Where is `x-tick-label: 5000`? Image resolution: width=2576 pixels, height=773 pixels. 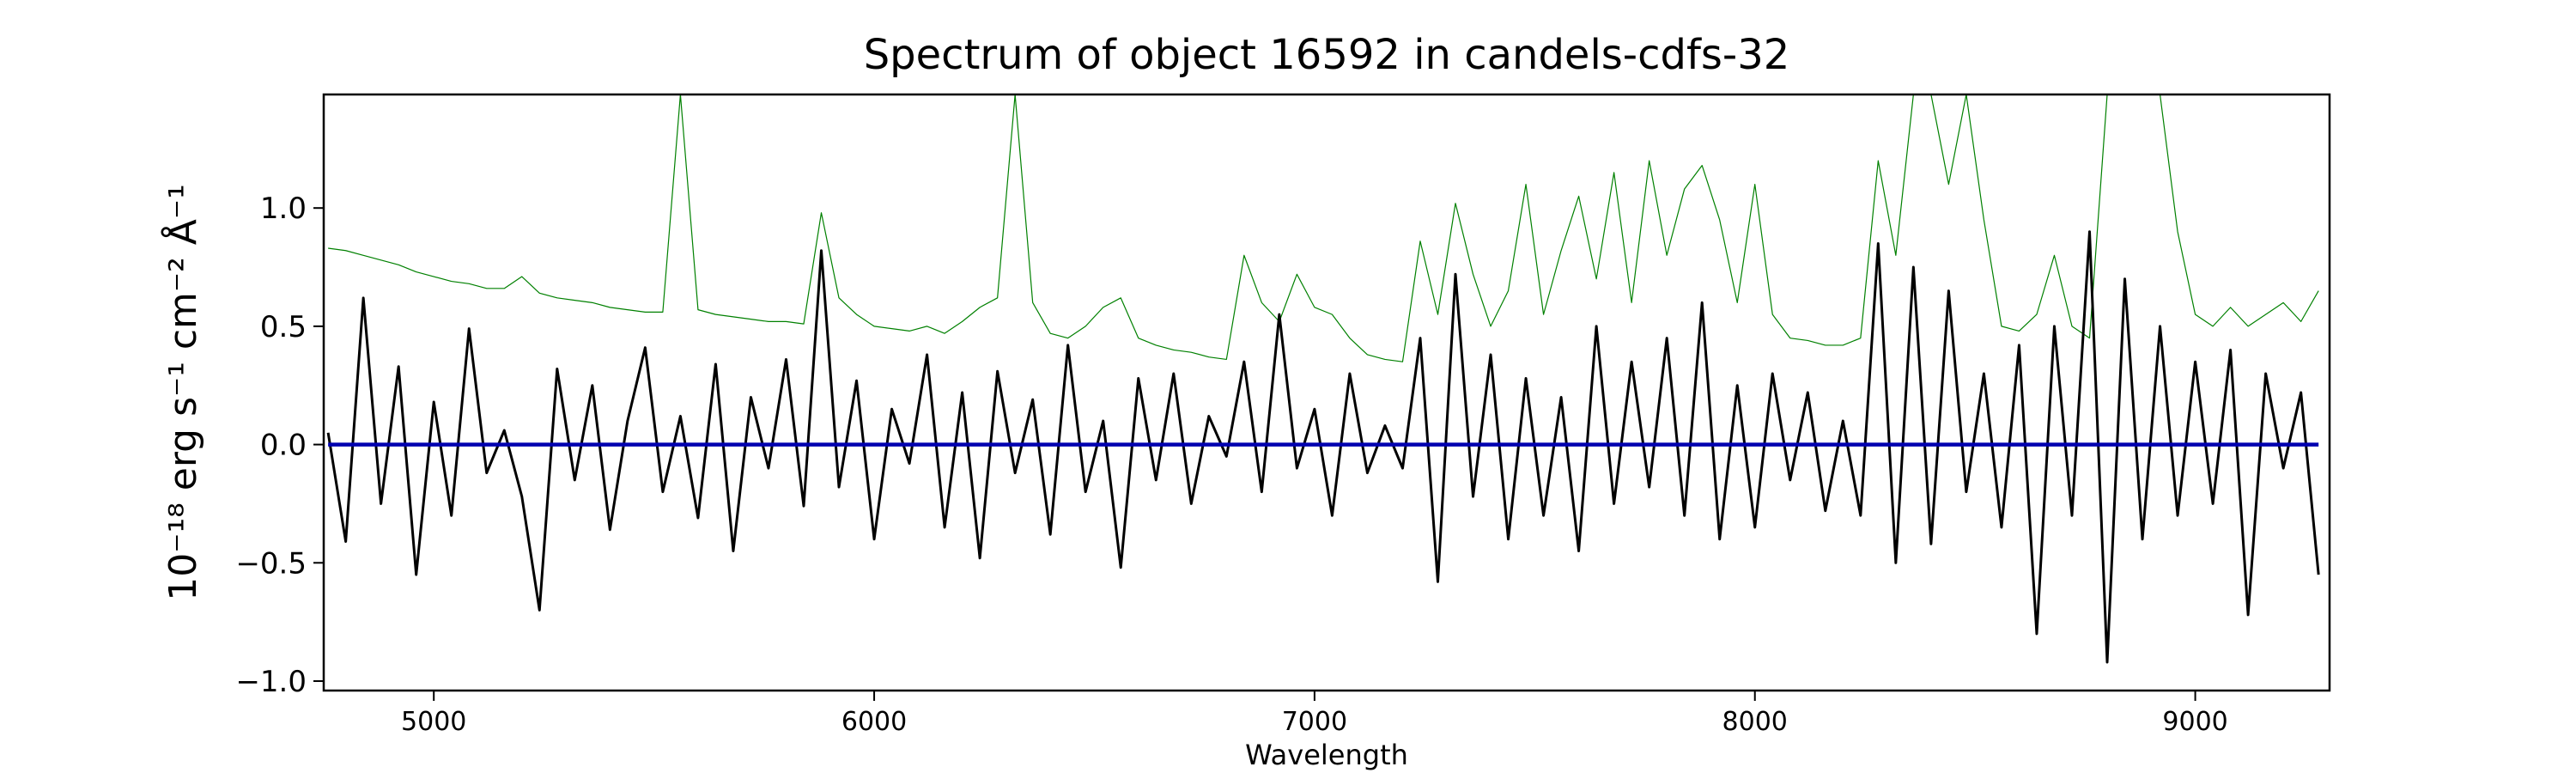
x-tick-label: 5000 is located at coordinates (433, 722).